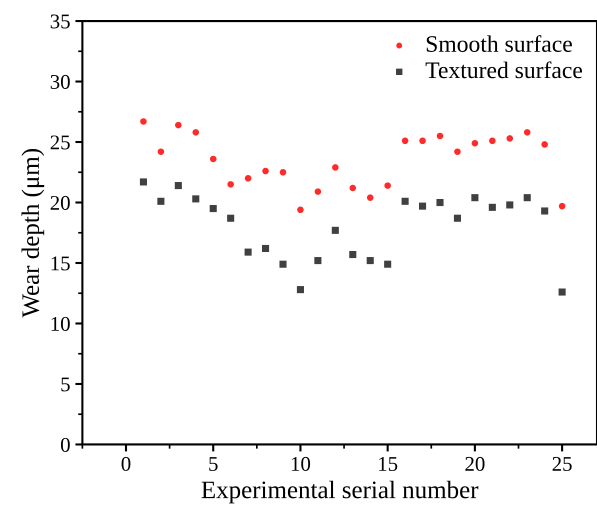  What do you see at coordinates (475, 463) in the screenshot?
I see `x-tick-label: 20` at bounding box center [475, 463].